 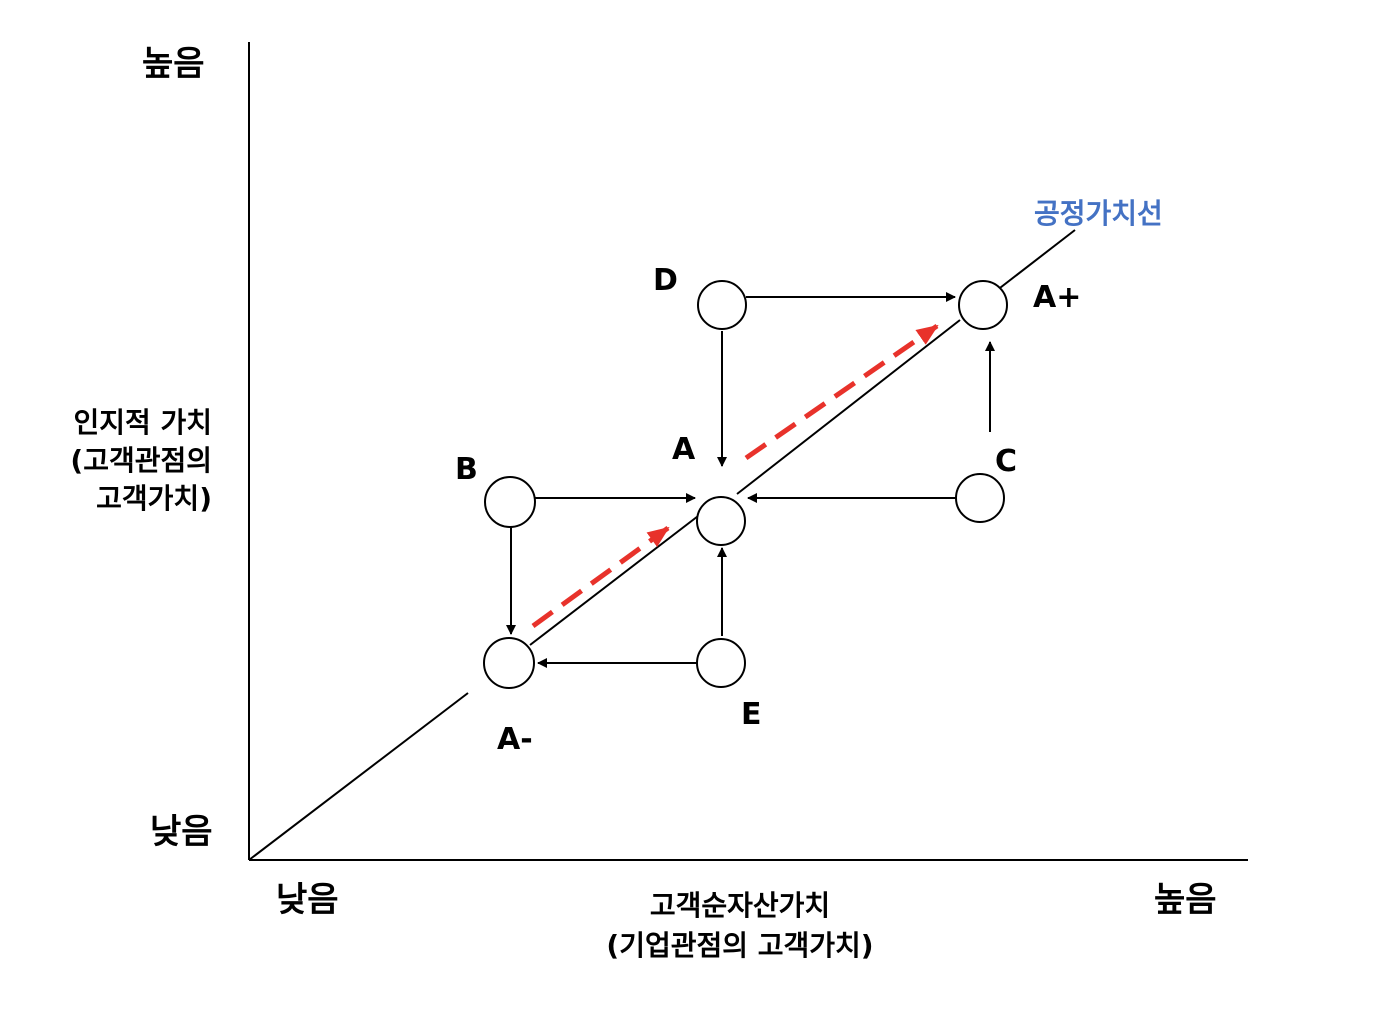 What do you see at coordinates (684, 449) in the screenshot?
I see `node-a-label: A` at bounding box center [684, 449].